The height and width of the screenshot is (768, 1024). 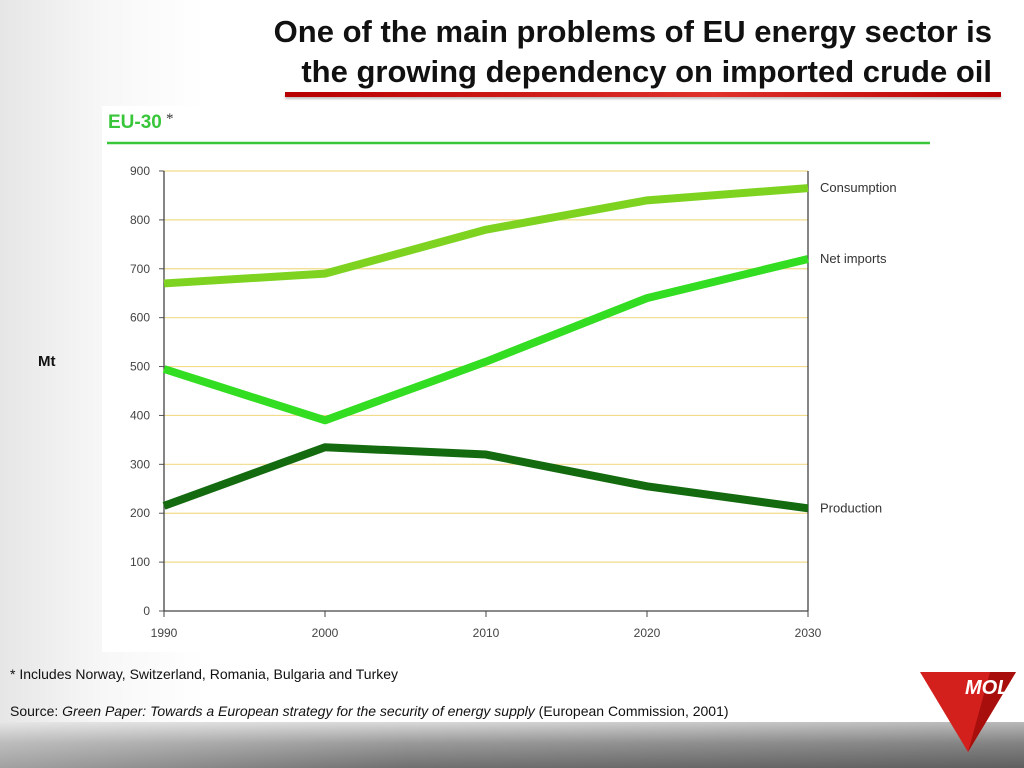 I want to click on series-line-consumption, so click(x=486, y=236).